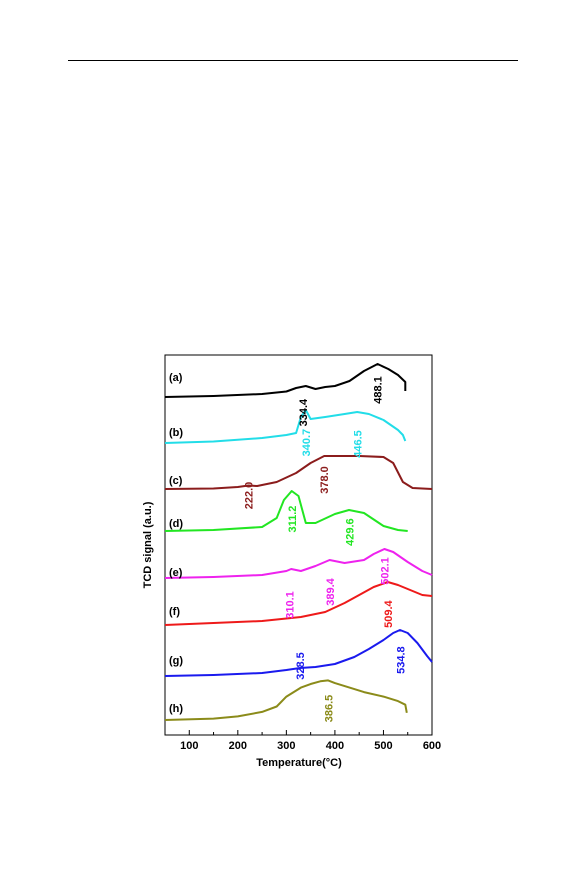 The height and width of the screenshot is (888, 585). What do you see at coordinates (176, 481) in the screenshot?
I see `panel-label-c: (c)` at bounding box center [176, 481].